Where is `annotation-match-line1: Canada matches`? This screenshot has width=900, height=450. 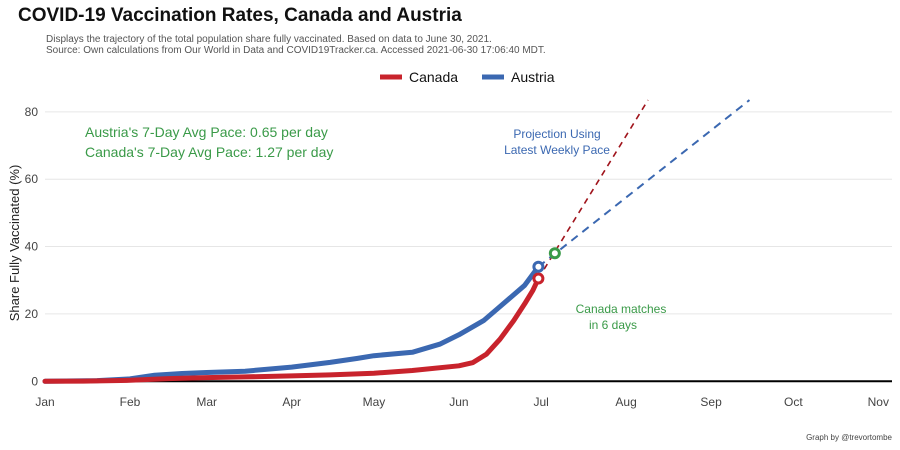 annotation-match-line1: Canada matches is located at coordinates (621, 309).